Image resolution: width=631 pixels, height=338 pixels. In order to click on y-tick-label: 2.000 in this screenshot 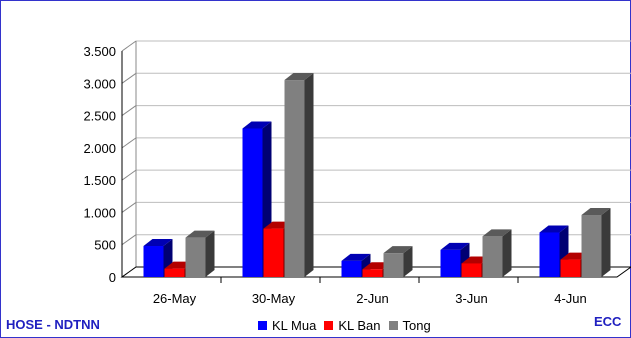, I will do `click(99, 148)`.